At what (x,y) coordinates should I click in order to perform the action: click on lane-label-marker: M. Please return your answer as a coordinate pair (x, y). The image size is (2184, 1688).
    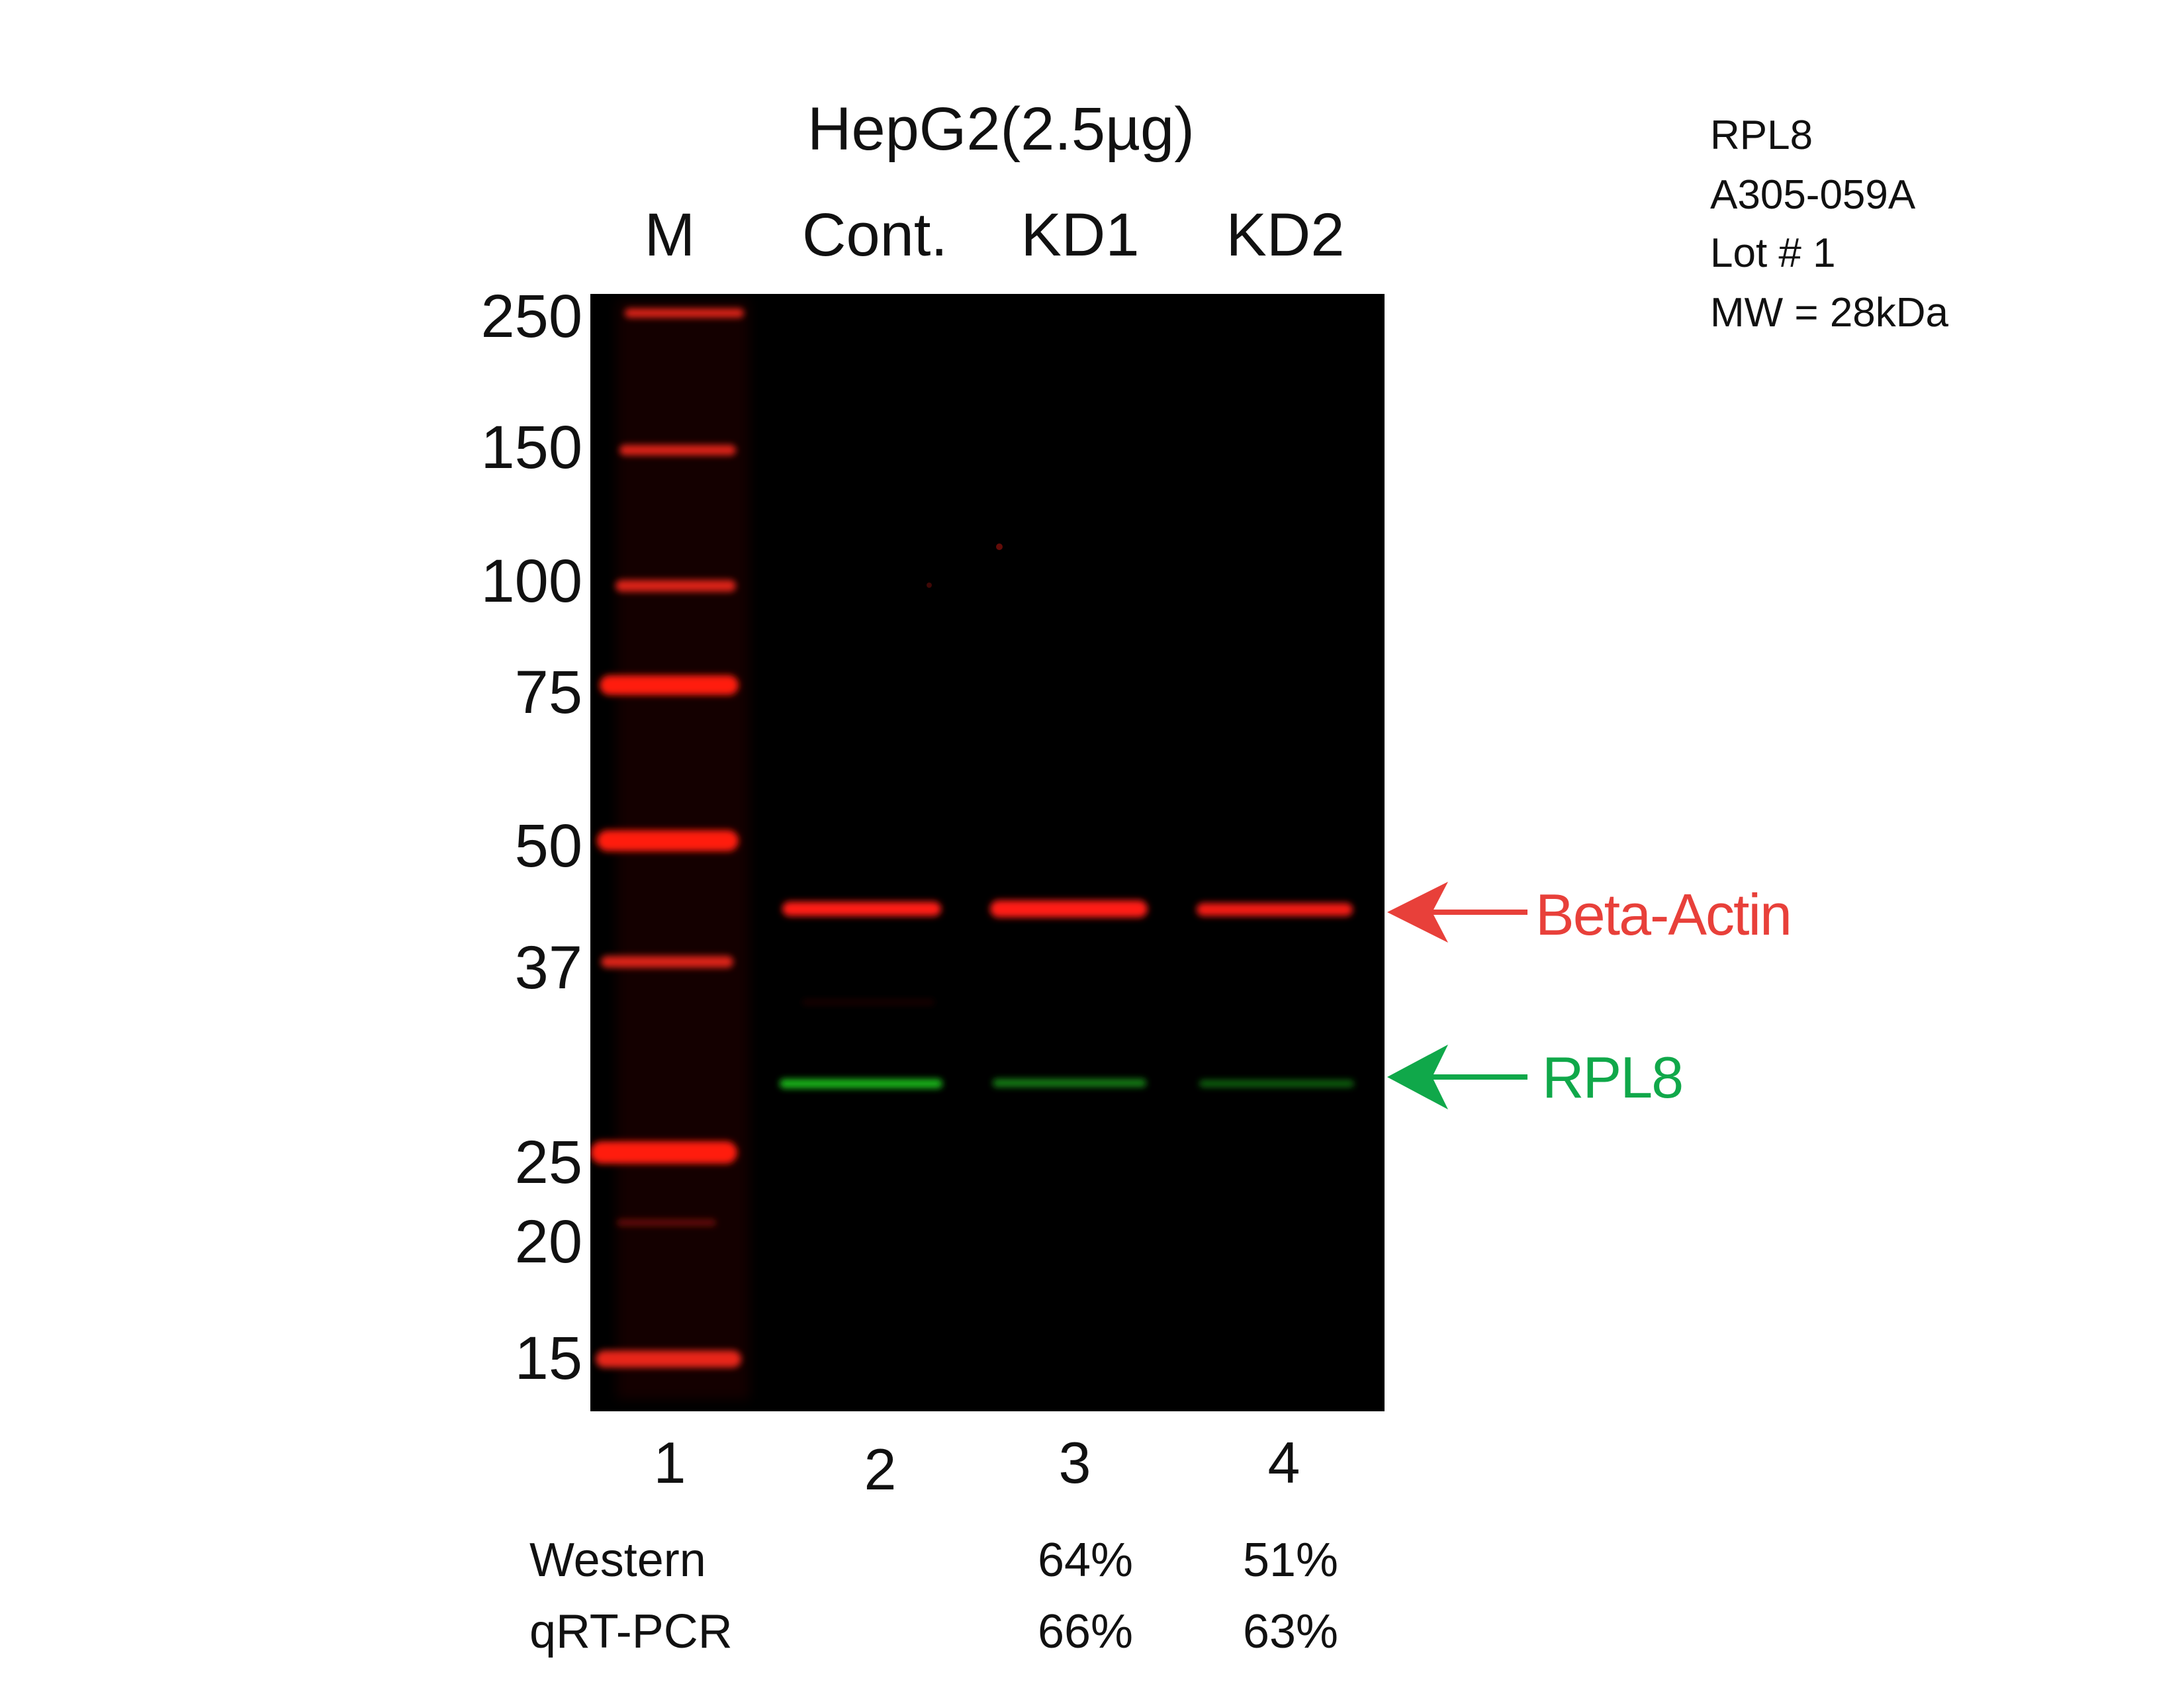
    Looking at the image, I should click on (670, 235).